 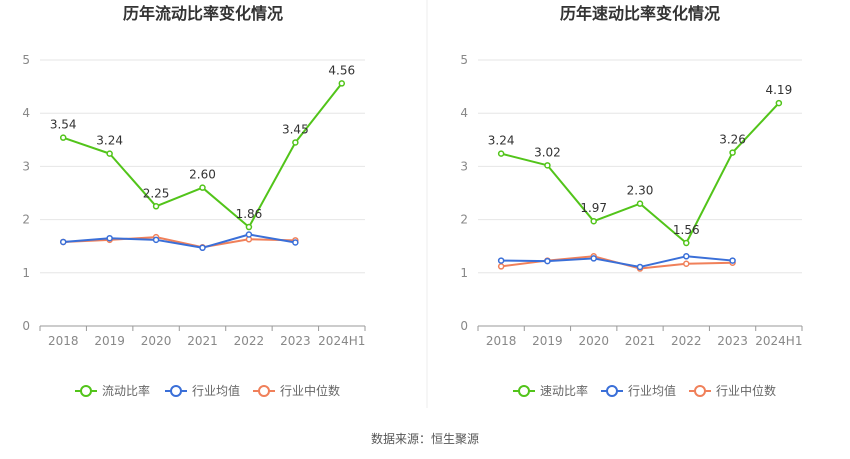 I want to click on data-label: 1.56, so click(x=686, y=230).